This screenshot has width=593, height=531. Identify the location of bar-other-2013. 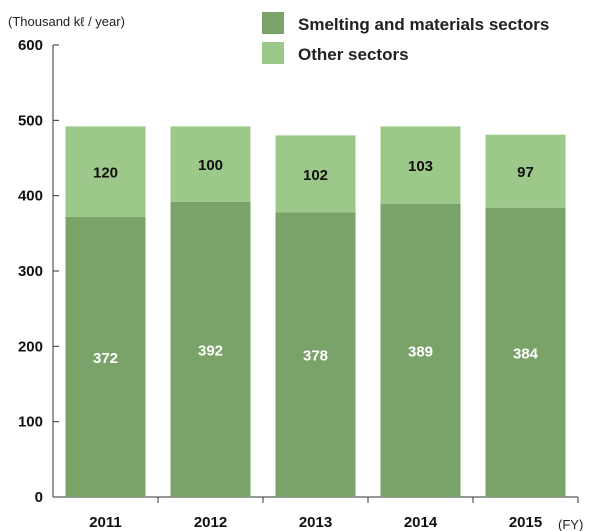
(315, 174).